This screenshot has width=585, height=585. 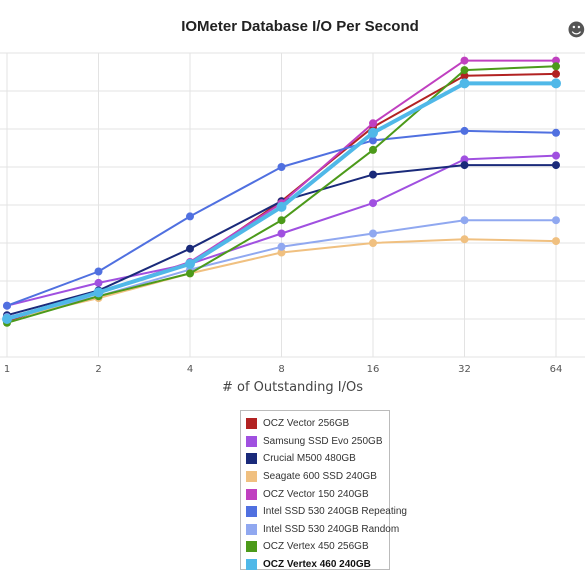 I want to click on legend-item: OCZ Vertex 450 256GB, so click(x=314, y=547).